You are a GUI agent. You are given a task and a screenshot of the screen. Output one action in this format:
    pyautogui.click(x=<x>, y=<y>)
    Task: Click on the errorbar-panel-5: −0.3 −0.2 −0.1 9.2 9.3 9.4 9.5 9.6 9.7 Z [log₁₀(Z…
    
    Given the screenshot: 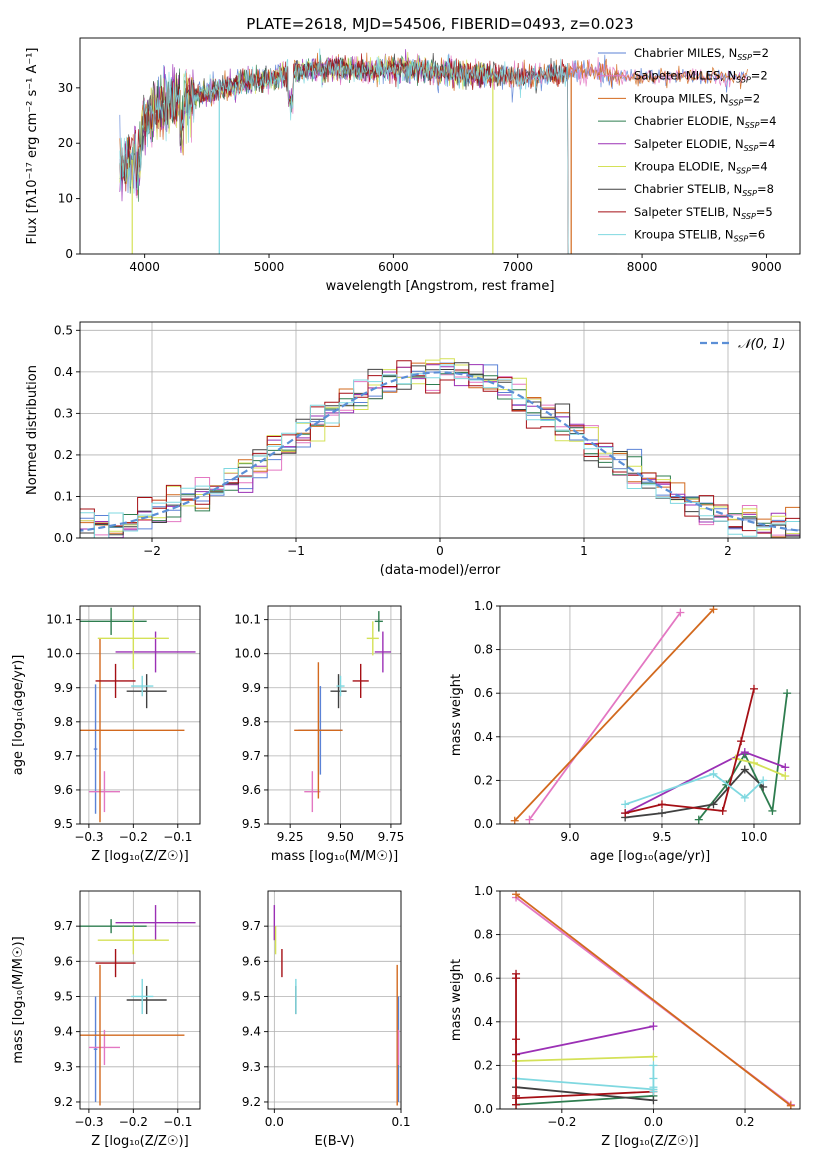 What is the action you would take?
    pyautogui.click(x=106, y=1019)
    